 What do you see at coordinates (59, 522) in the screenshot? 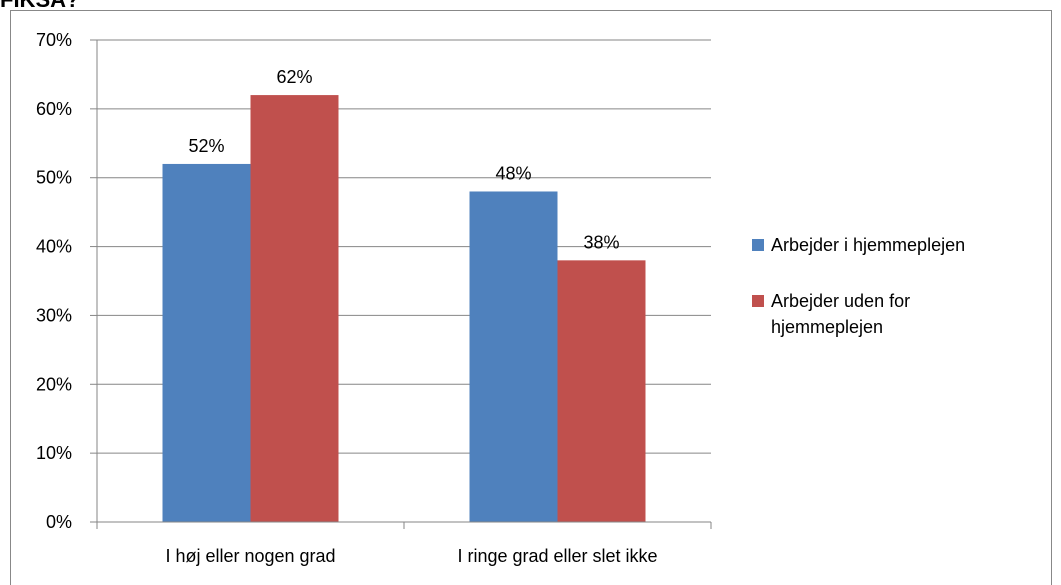
I see `y-tick-label: 0%` at bounding box center [59, 522].